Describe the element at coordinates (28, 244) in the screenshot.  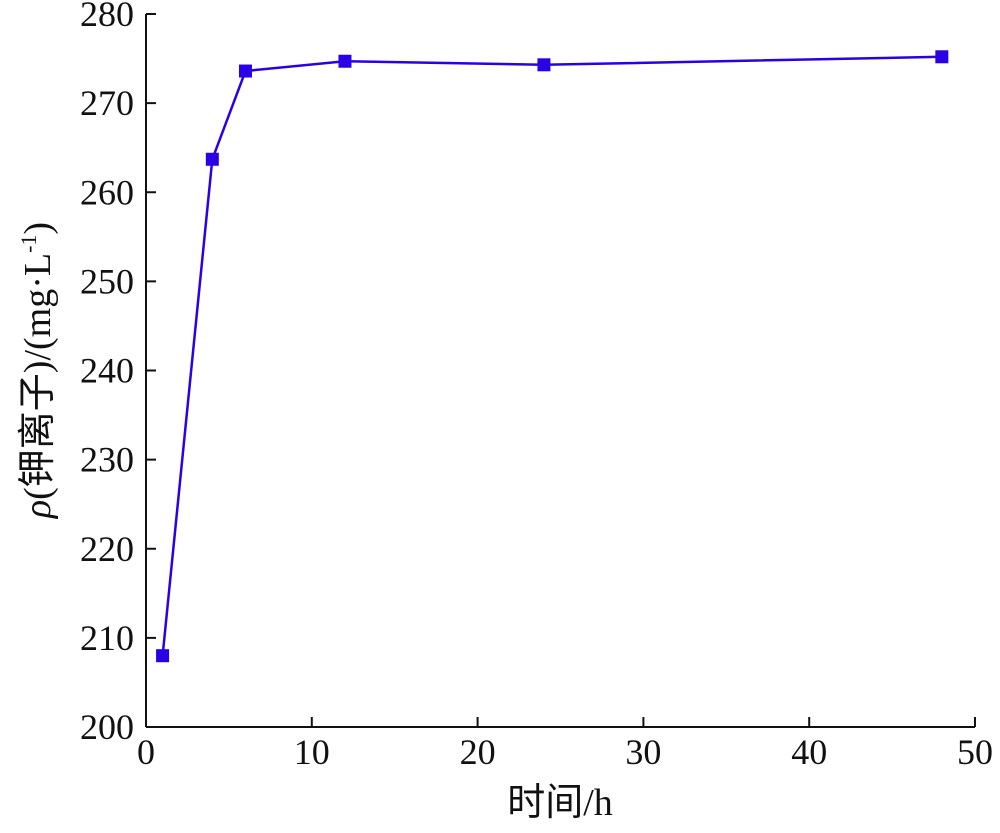
I see `y-axis-title-exponent: -1` at that location.